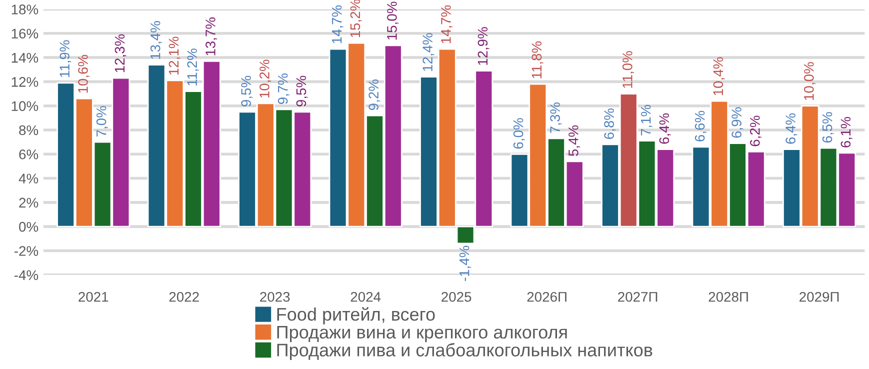 Image resolution: width=869 pixels, height=369 pixels. Describe the element at coordinates (102, 121) in the screenshot. I see `data-label: 7,0%` at that location.